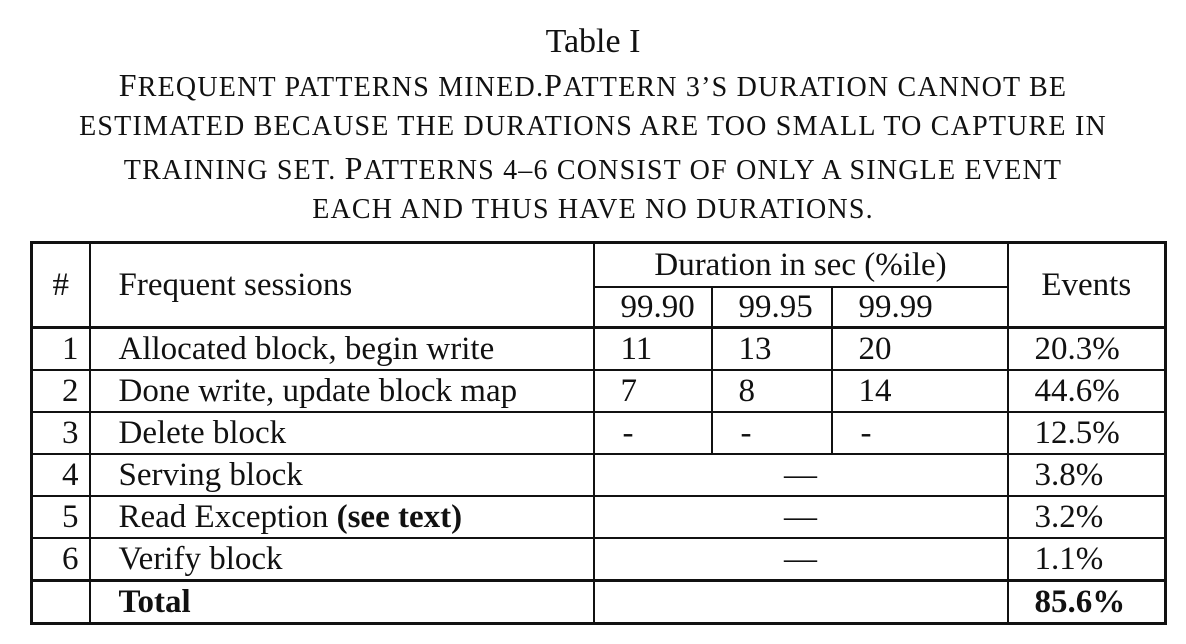 The height and width of the screenshot is (644, 1186). Describe the element at coordinates (60, 559) in the screenshot. I see `row-number: 6` at that location.